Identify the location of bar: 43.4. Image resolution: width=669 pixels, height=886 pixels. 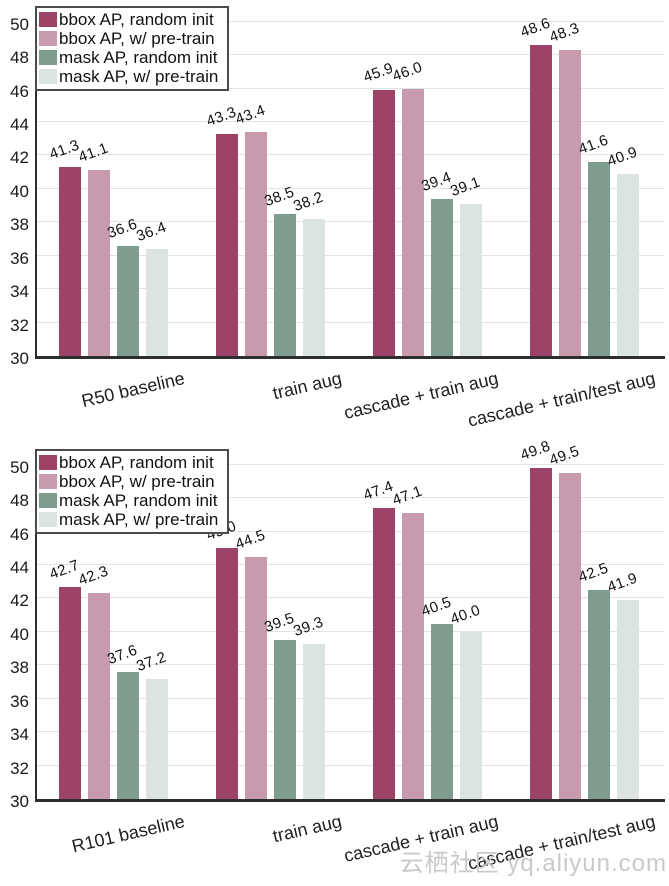
(250, 229).